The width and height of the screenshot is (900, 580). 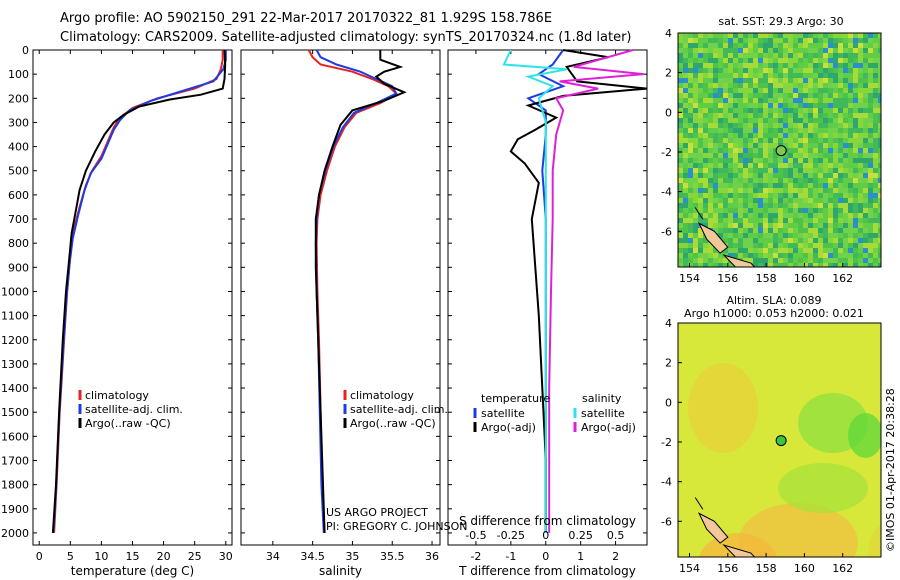 I want to click on x-tick-label: 34, so click(x=273, y=556).